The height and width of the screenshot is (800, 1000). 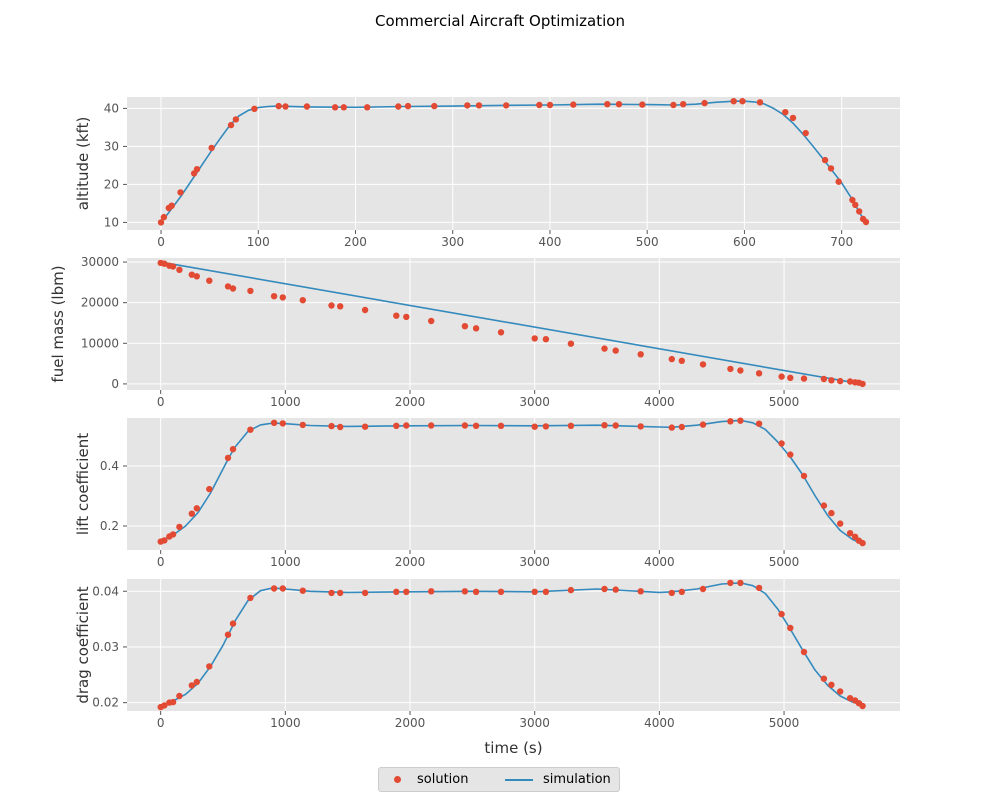 What do you see at coordinates (161, 242) in the screenshot?
I see `x-tick-label: 0` at bounding box center [161, 242].